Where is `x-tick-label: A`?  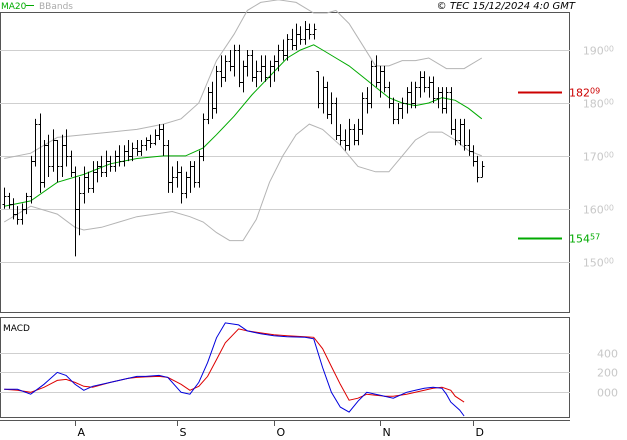
x-tick-label: A is located at coordinates (82, 432).